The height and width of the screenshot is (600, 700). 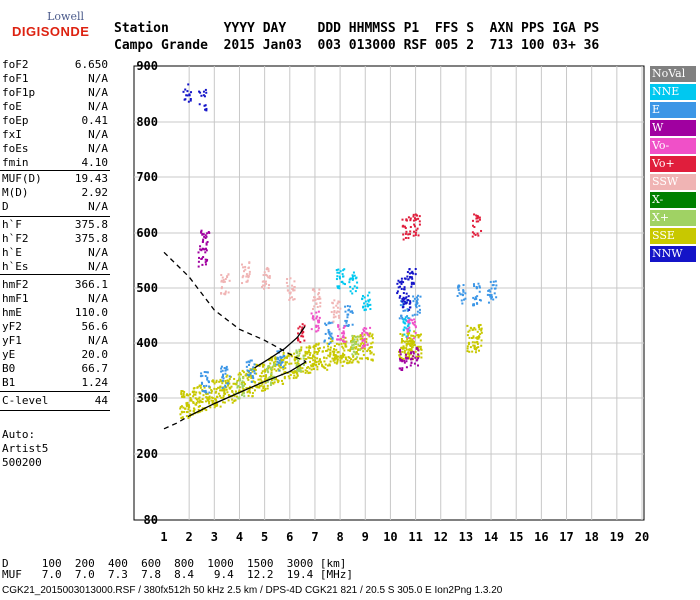 I want to click on param-fof2: foF2 6.650, so click(x=55, y=65).